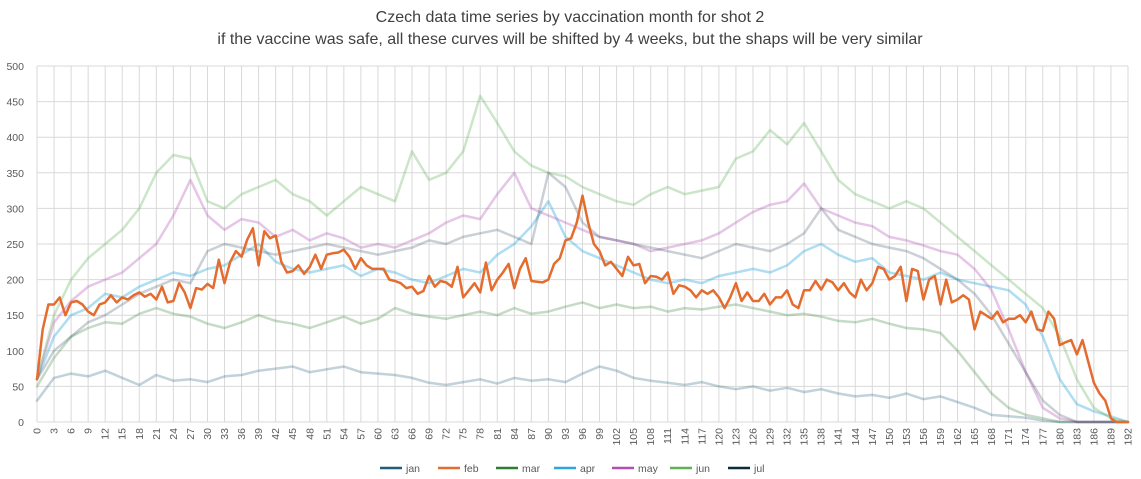 The height and width of the screenshot is (479, 1141). Describe the element at coordinates (805, 437) in the screenshot. I see `x-tick-label: 135` at that location.